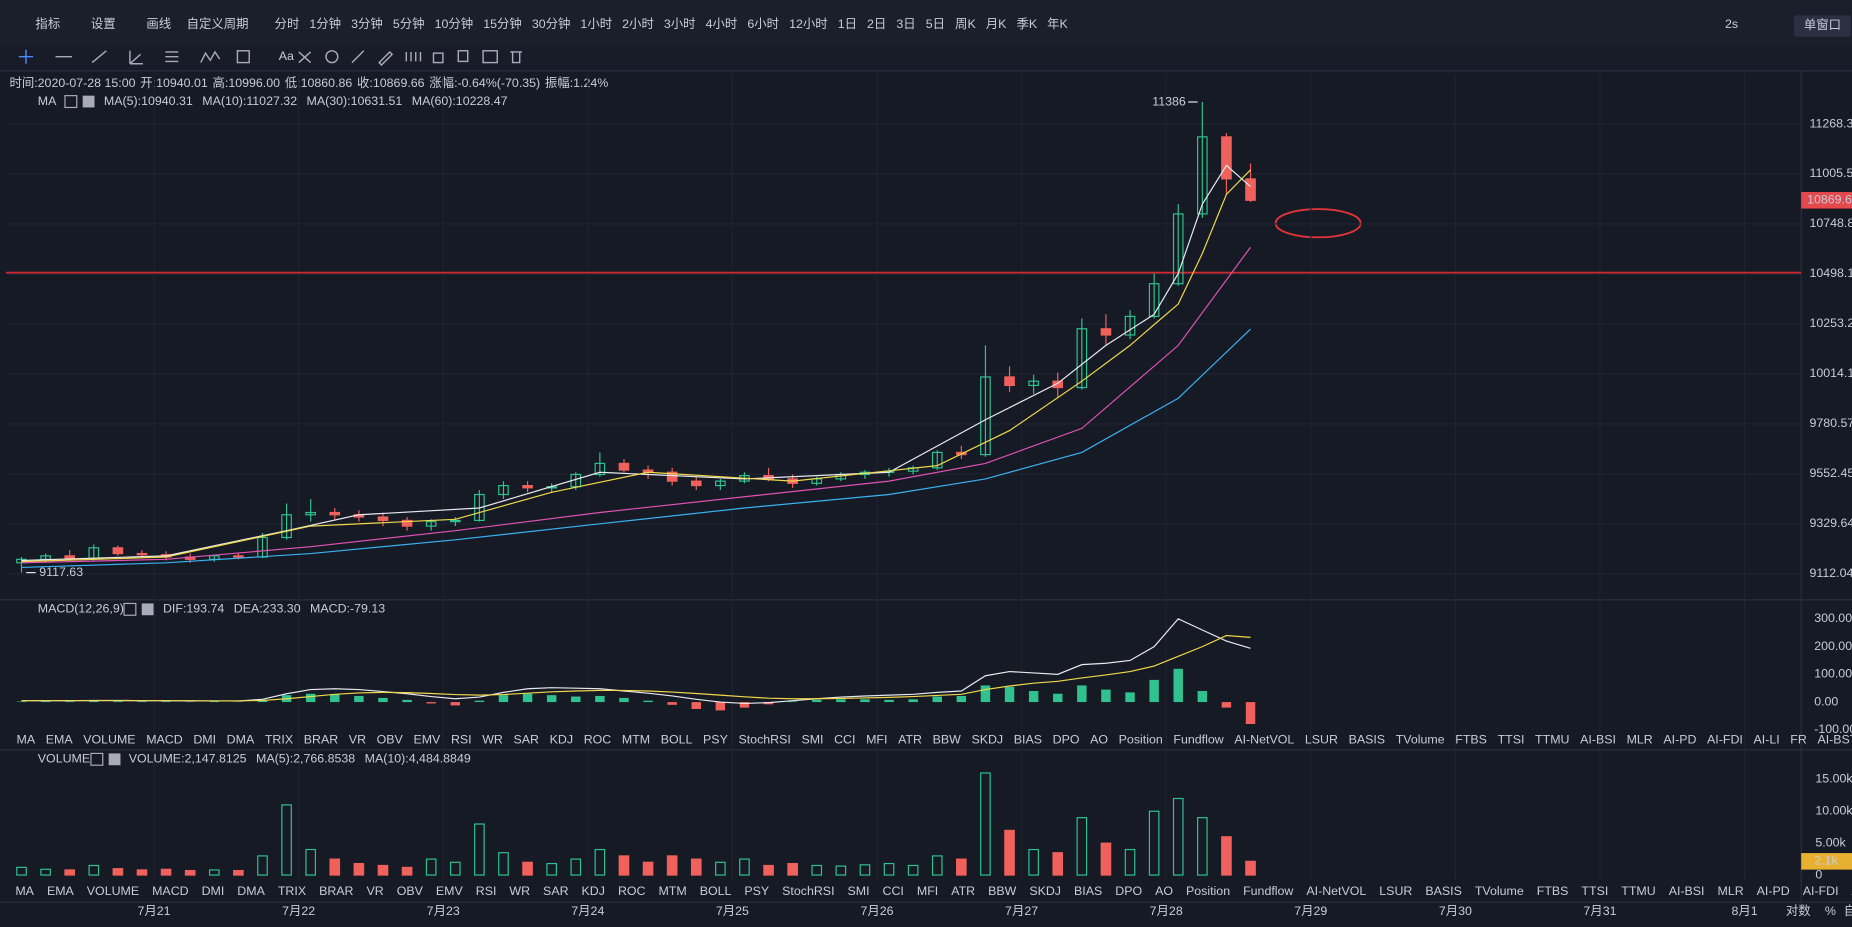  What do you see at coordinates (47, 23) in the screenshot?
I see `toolbar-button: 指标` at bounding box center [47, 23].